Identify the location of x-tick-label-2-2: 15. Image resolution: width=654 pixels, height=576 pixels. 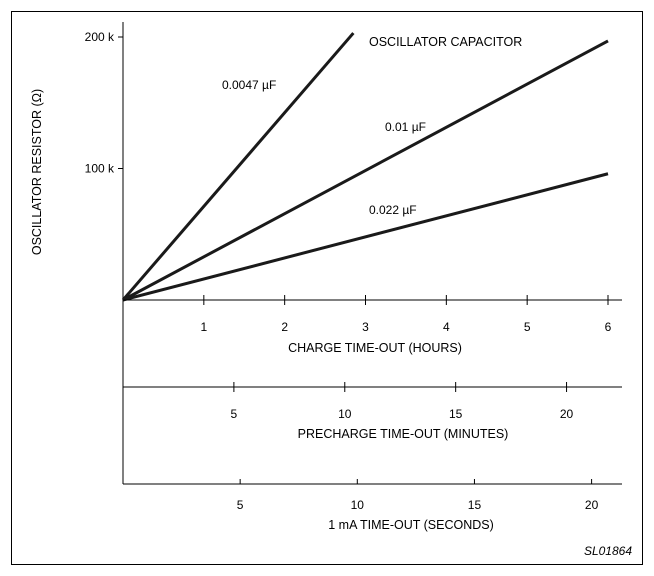
(475, 505).